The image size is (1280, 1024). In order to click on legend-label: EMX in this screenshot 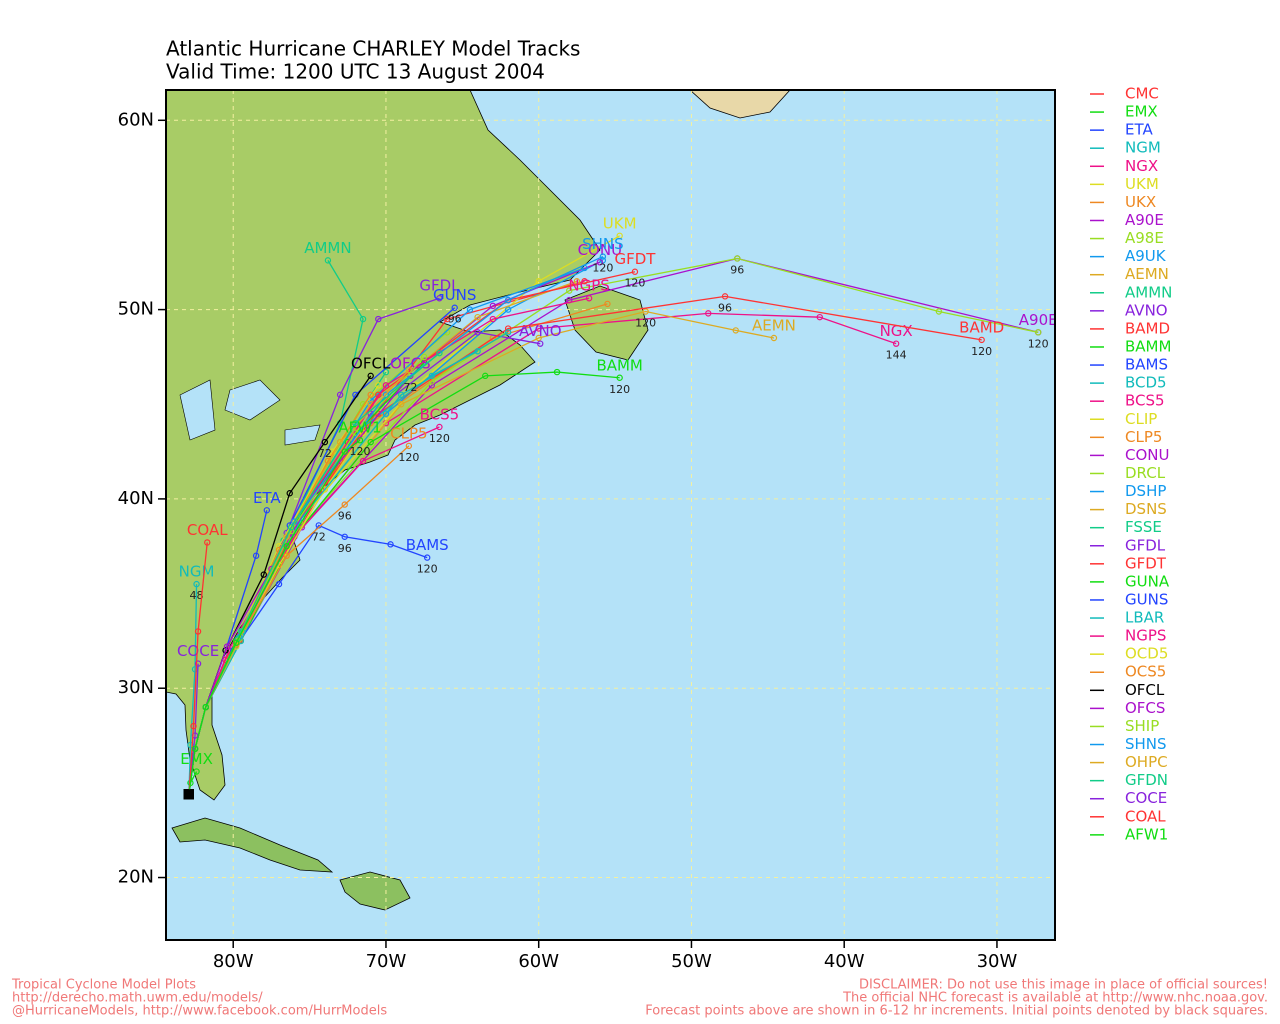, I will do `click(1141, 112)`.